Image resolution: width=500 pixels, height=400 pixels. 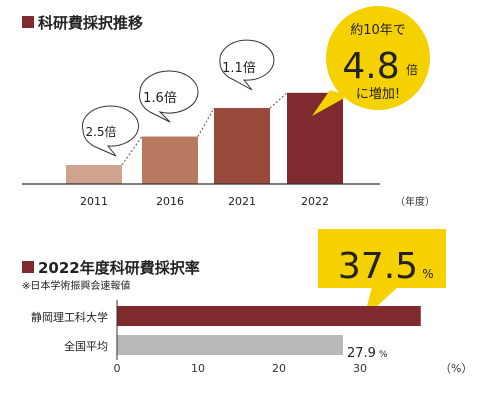 What do you see at coordinates (239, 68) in the screenshot?
I see `ratio-label-3: 1.1倍` at bounding box center [239, 68].